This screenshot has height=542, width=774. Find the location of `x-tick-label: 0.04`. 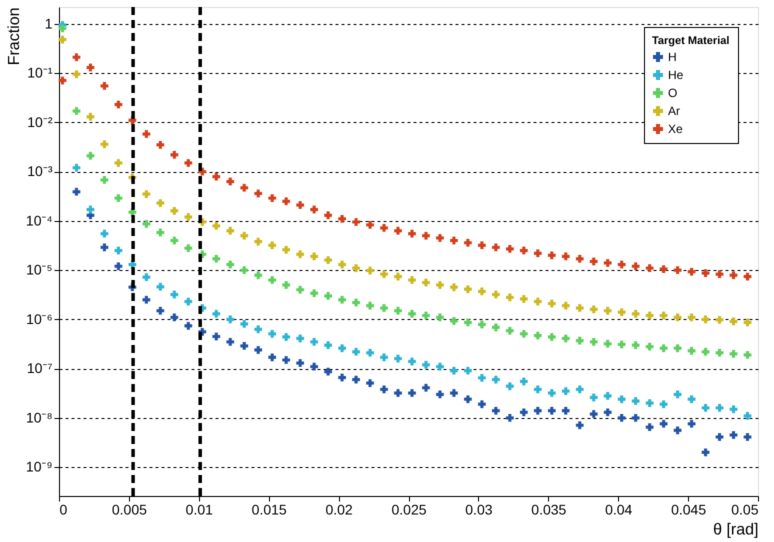

x-tick-label: 0.04 is located at coordinates (619, 510).